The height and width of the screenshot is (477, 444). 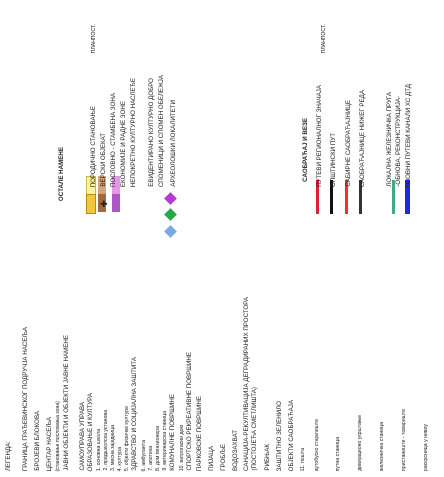 What do you see at coordinates (93, 146) in the screenshot?
I see `other-use-item: ПОРОДИЧНО СТАНОВАЊЕ` at bounding box center [93, 146].